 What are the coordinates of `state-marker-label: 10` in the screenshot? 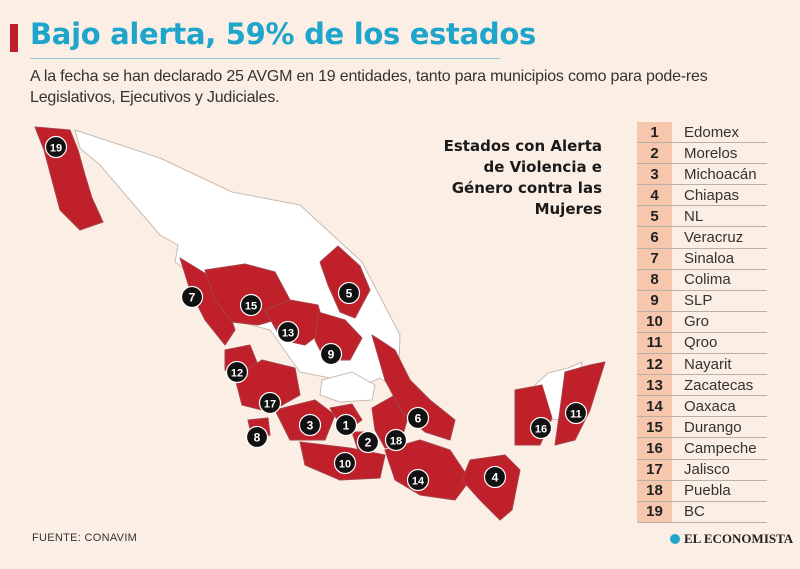 It's located at (345, 465).